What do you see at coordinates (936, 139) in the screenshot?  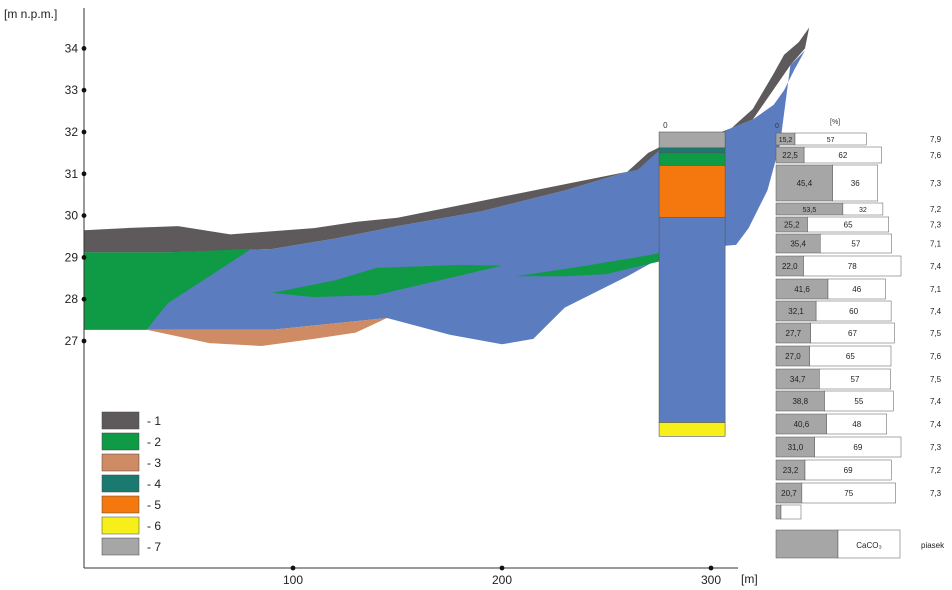 I see `panel-right-value: 7,9` at bounding box center [936, 139].